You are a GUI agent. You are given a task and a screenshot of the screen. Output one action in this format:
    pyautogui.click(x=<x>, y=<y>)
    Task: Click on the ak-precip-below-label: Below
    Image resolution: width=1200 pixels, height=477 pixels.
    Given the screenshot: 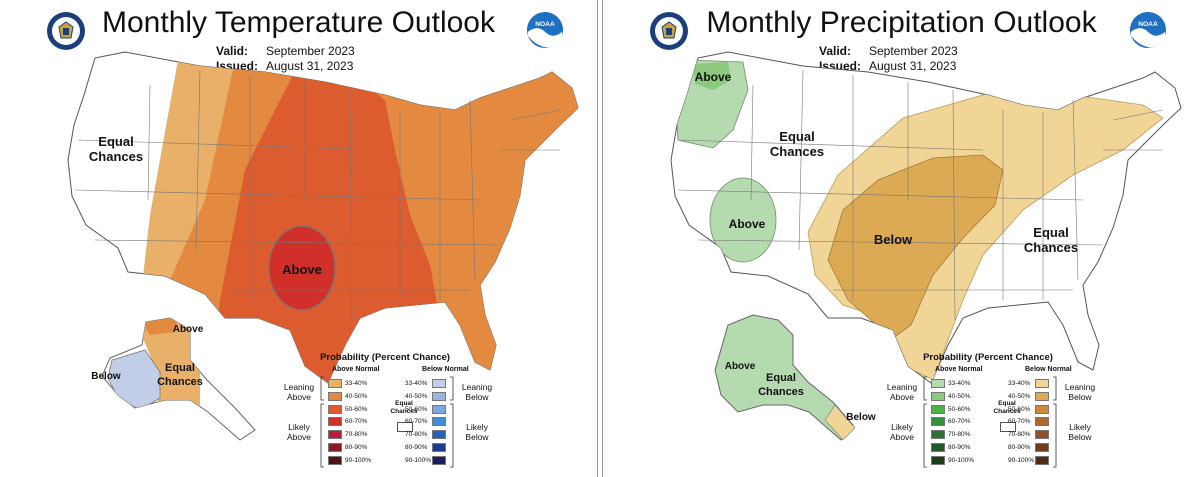 What is the action you would take?
    pyautogui.click(x=861, y=417)
    